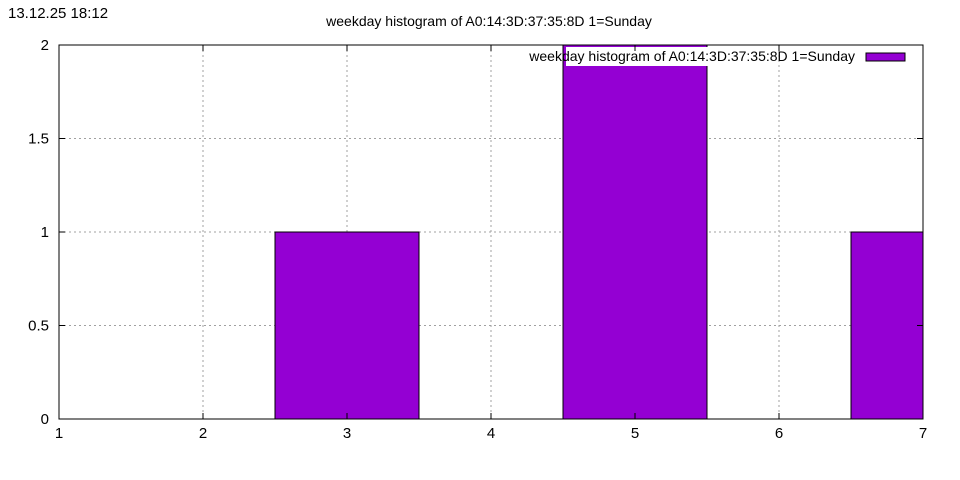 This screenshot has height=480, width=960. I want to click on x-axis-labels: 1 2 3 4 5 6 7, so click(491, 433).